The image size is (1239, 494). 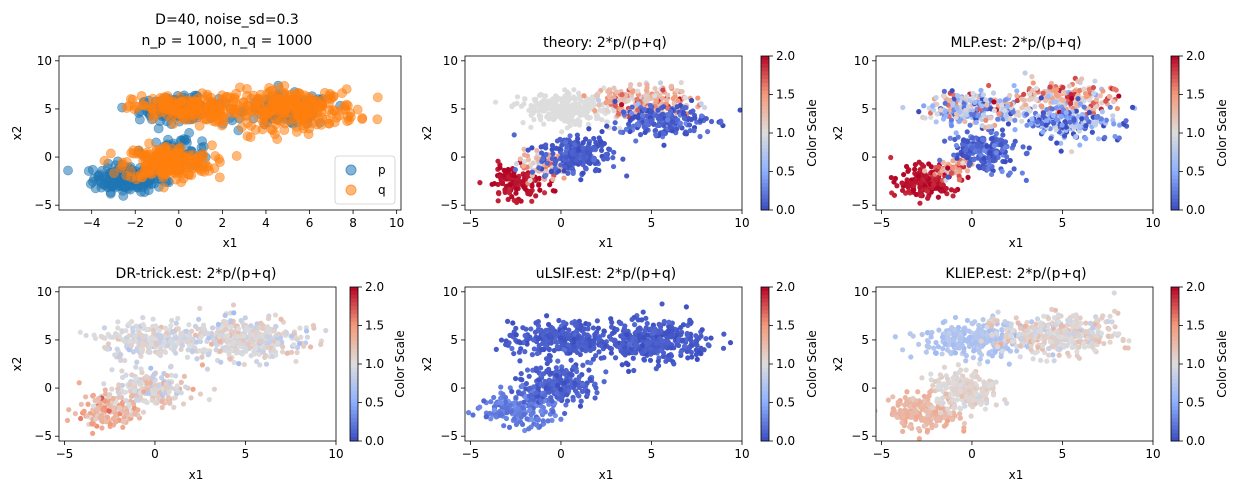 I want to click on panel-4-points, so click(x=196, y=369).